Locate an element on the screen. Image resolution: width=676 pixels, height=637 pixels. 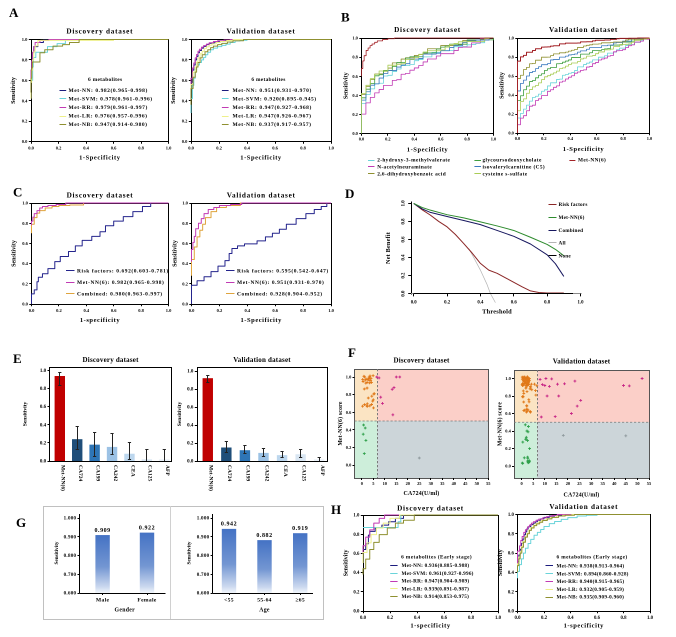
svg-text: 5 is located at coordinates (533, 483).